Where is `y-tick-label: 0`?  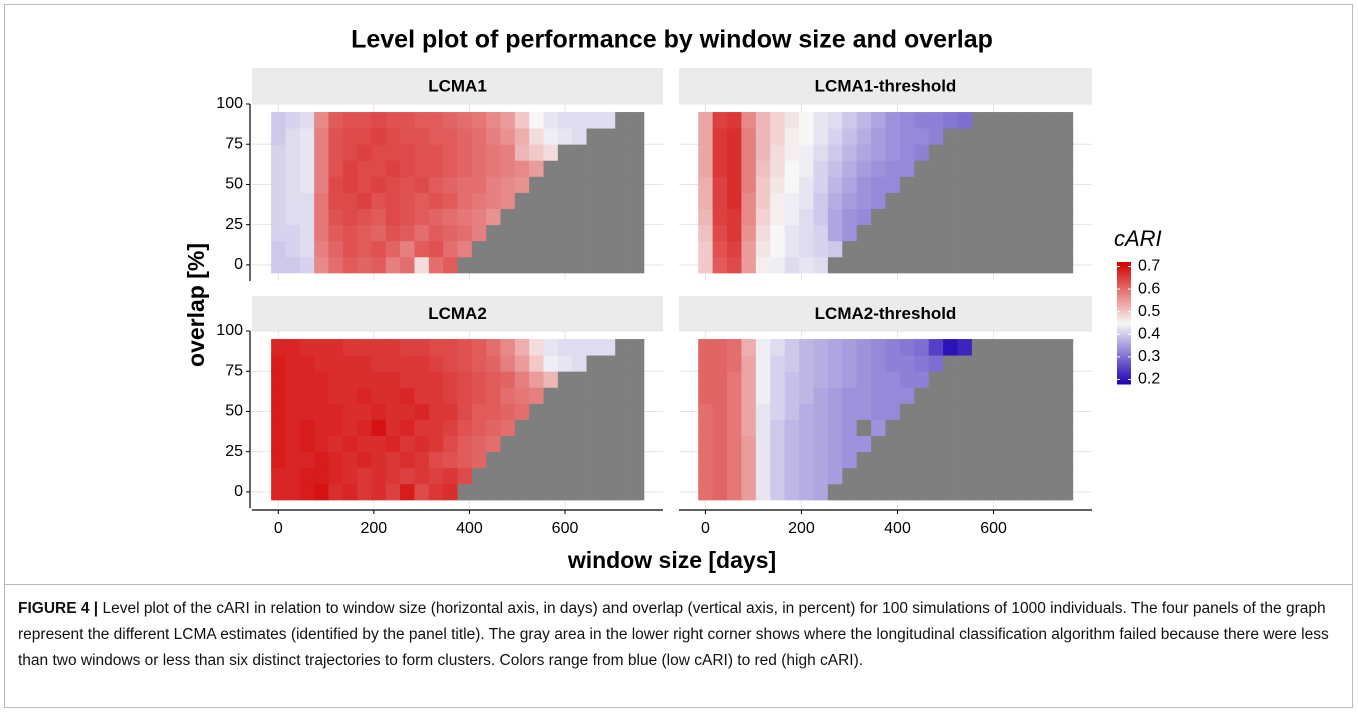
y-tick-label: 0 is located at coordinates (238, 264).